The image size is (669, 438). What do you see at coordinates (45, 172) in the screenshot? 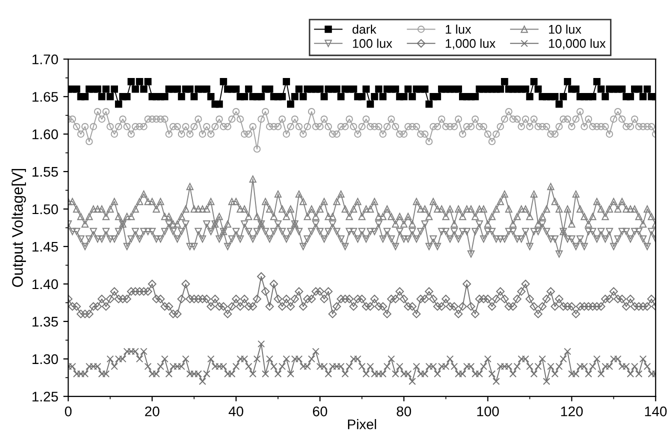
I see `y-tick-label: 1.55` at bounding box center [45, 172].